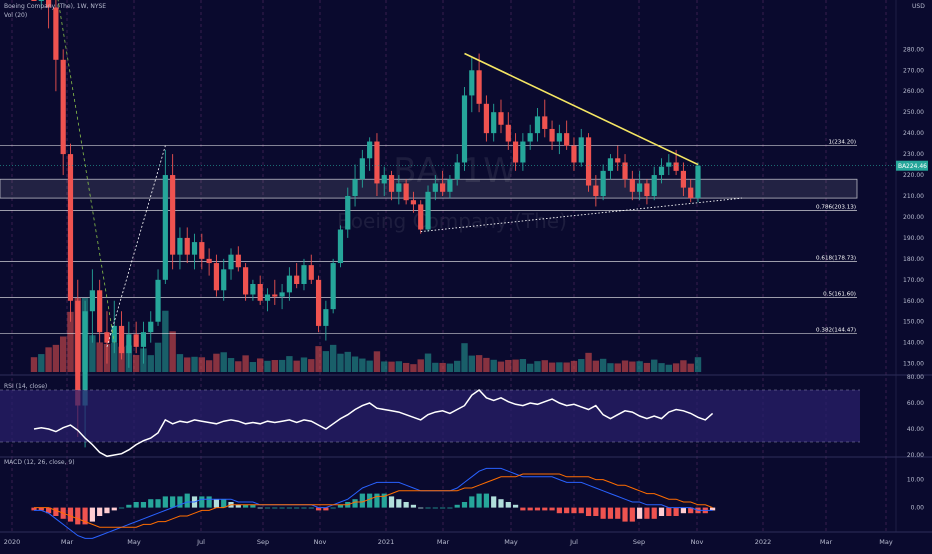  What do you see at coordinates (55, 6) in the screenshot?
I see `symbol-title: Boeing Company (The), 1W, NYSE` at bounding box center [55, 6].